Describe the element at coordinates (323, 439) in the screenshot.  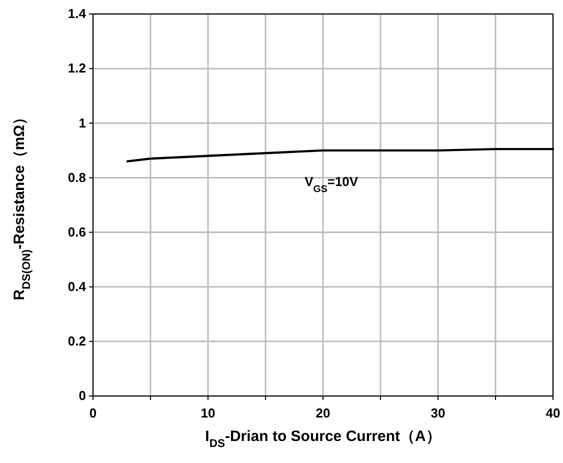
I see `x-axis-title: I$_{DS}$-Drian to Source Current（A）` at that location.